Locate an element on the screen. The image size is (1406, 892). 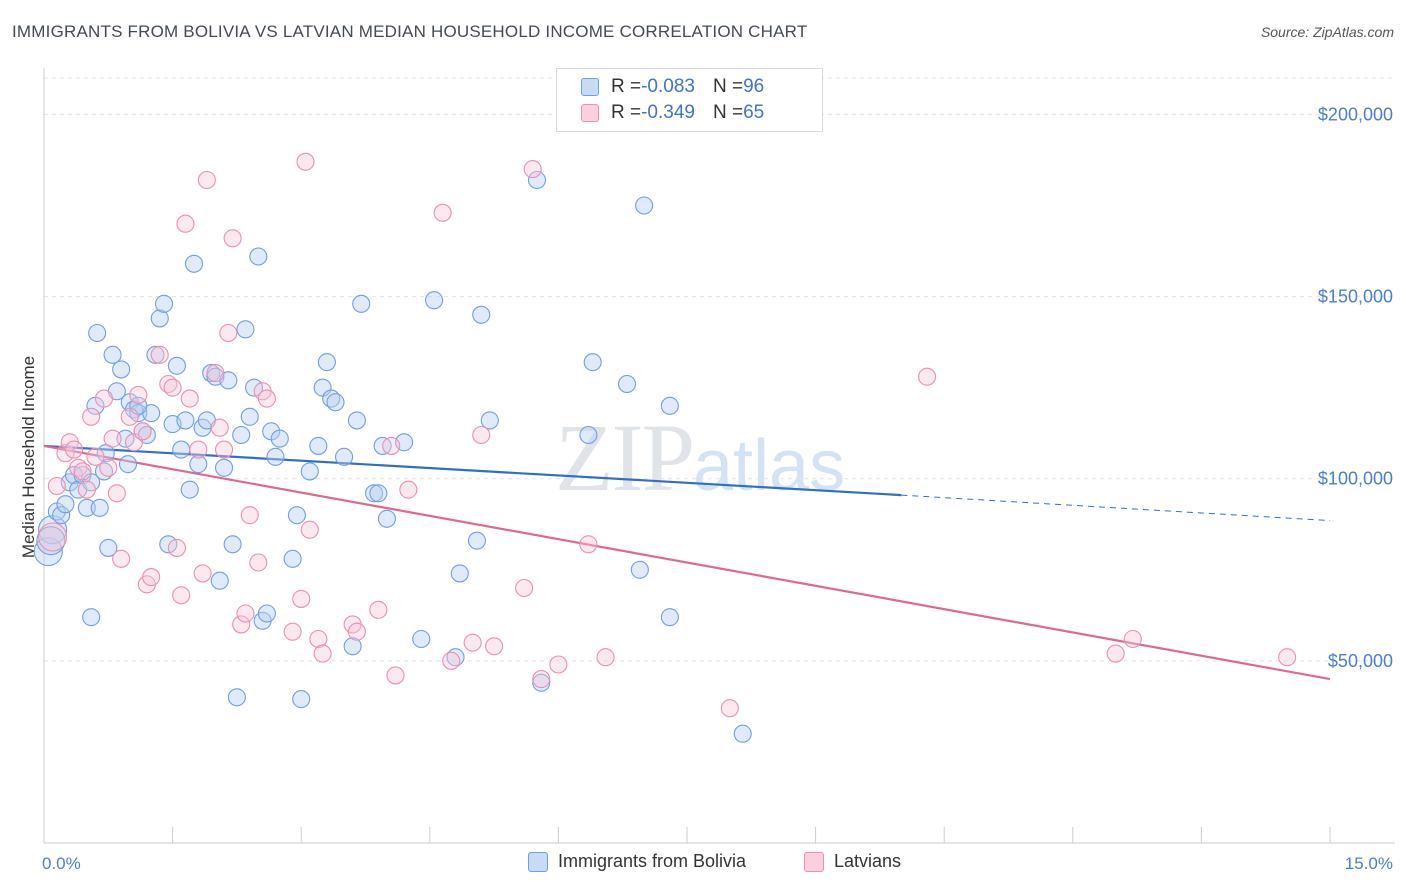
series-legend-latvians: Latvians is located at coordinates (852, 861).